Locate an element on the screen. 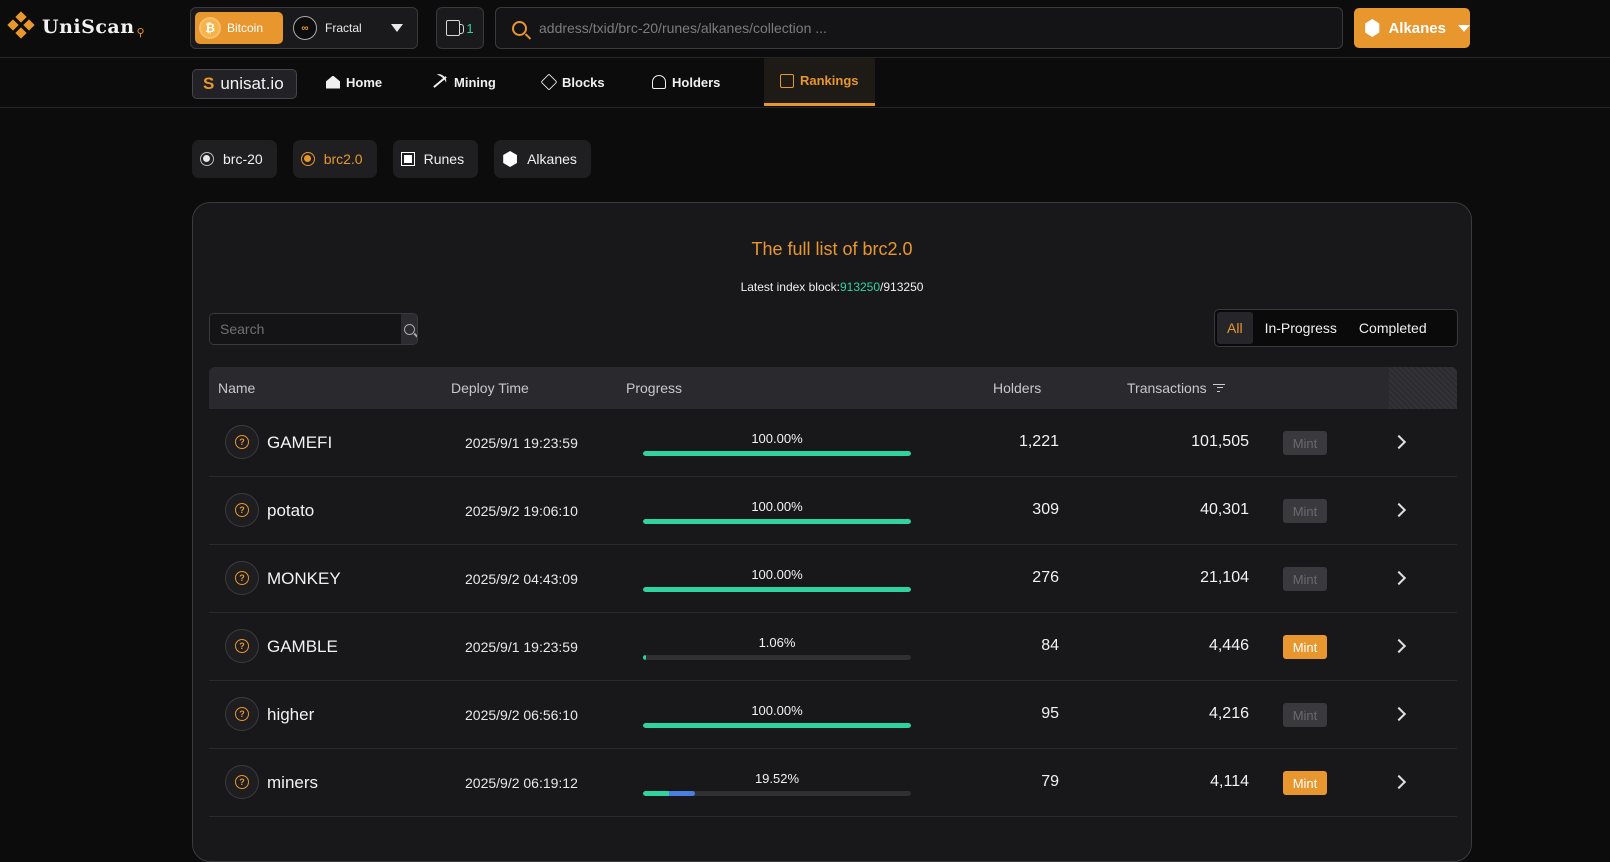  network-bitcoin: ₿ Bitcoin is located at coordinates (239, 28).